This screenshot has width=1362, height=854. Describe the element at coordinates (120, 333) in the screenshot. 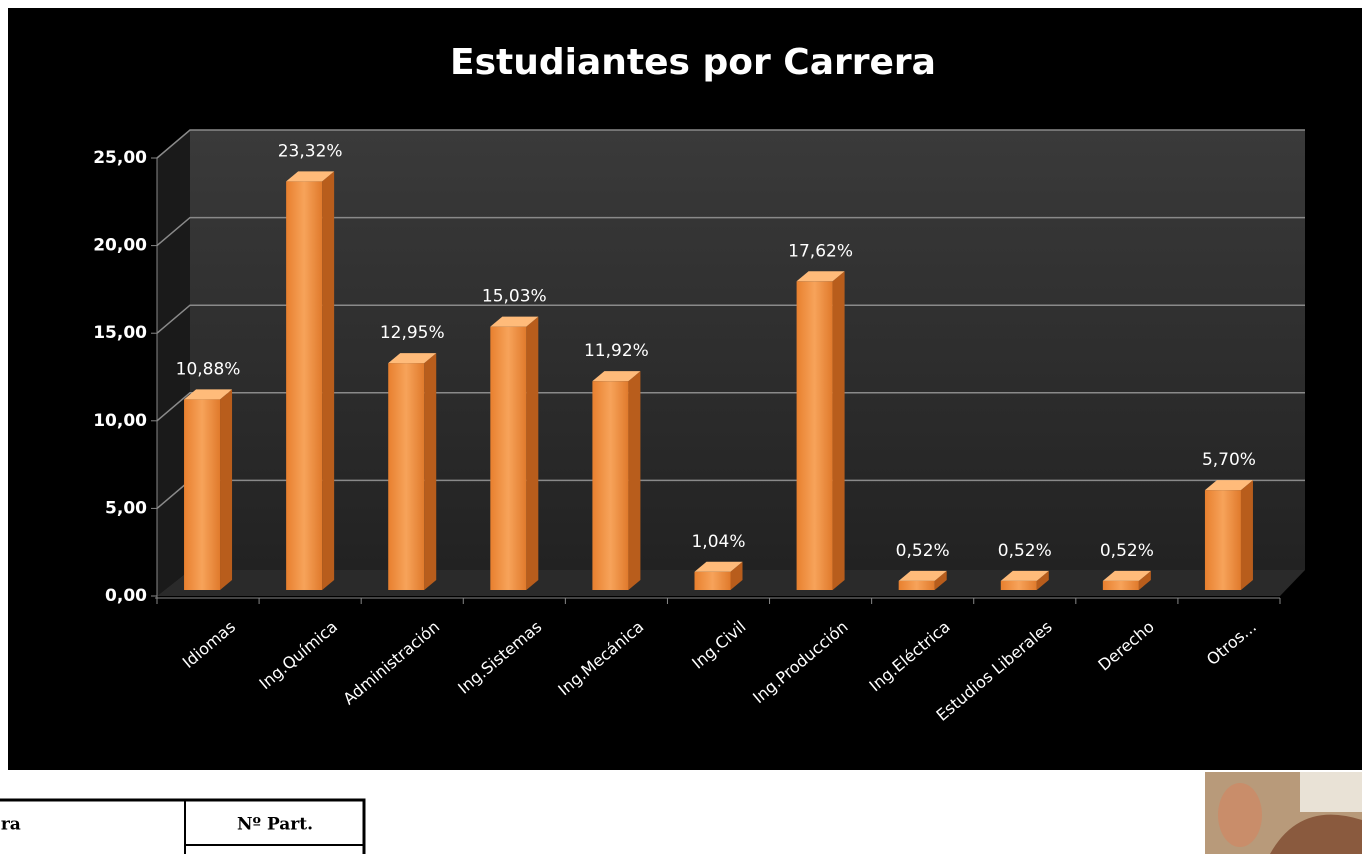

I see `y-tick-label: 15,00` at that location.